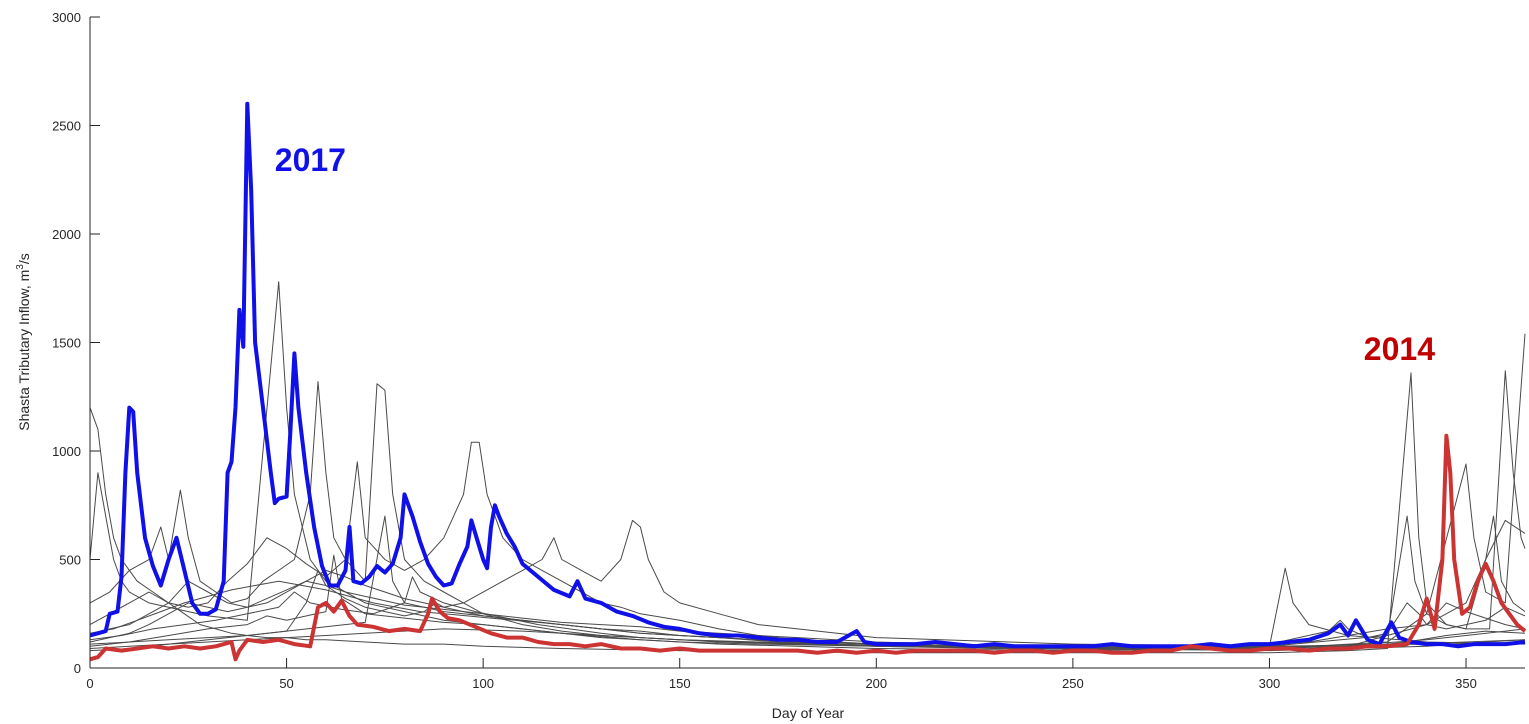  What do you see at coordinates (77, 668) in the screenshot?
I see `y-tick-label: 0` at bounding box center [77, 668].